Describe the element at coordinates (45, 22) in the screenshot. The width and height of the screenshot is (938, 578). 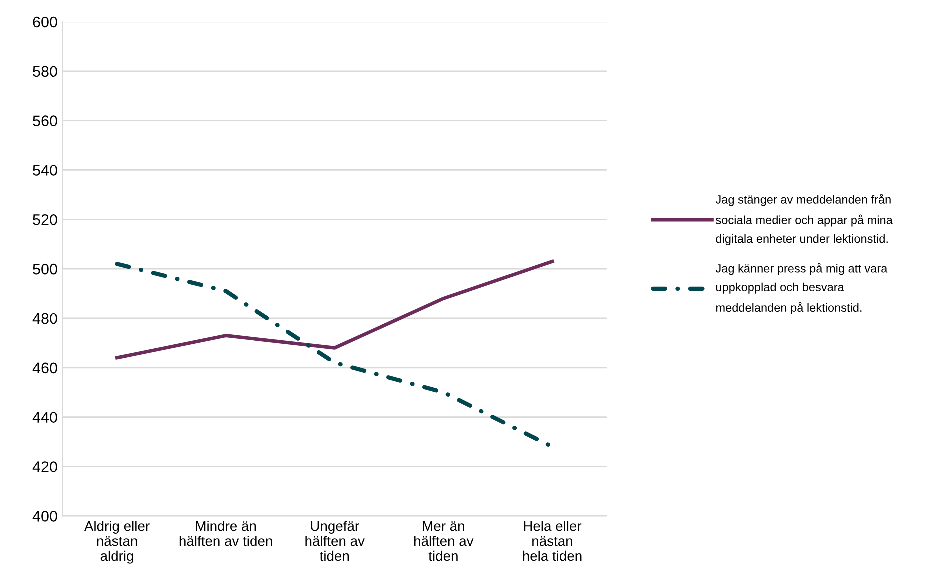
I see `y-tick-label: 600` at that location.